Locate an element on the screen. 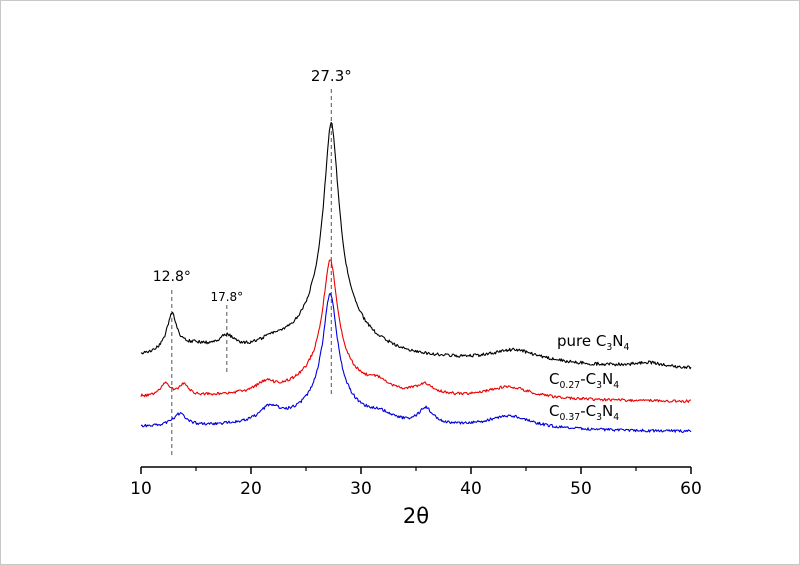 This screenshot has height=565, width=800. x-tick-label: 60 is located at coordinates (691, 489).